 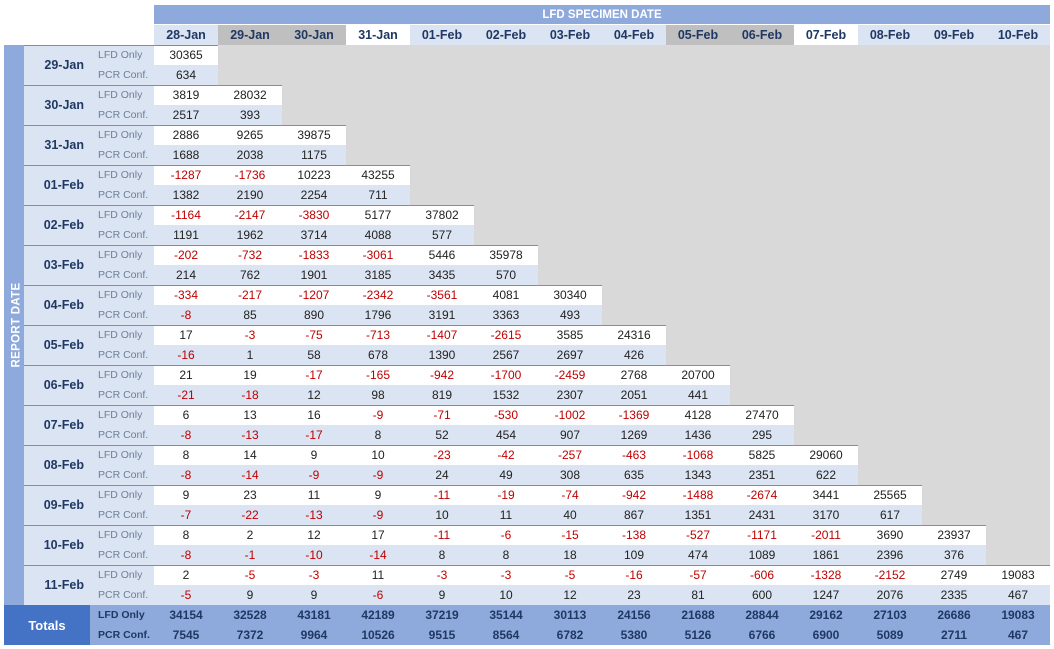 I want to click on lfd-value-cell: 10, so click(x=378, y=455).